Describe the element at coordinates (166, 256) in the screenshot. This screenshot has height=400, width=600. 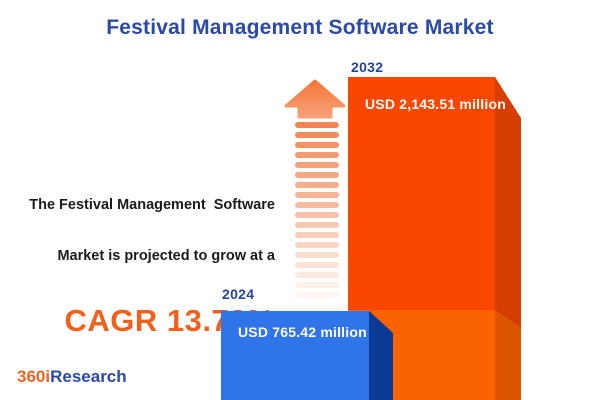
I see `annotation-line-2: Market is projected to grow at a` at that location.